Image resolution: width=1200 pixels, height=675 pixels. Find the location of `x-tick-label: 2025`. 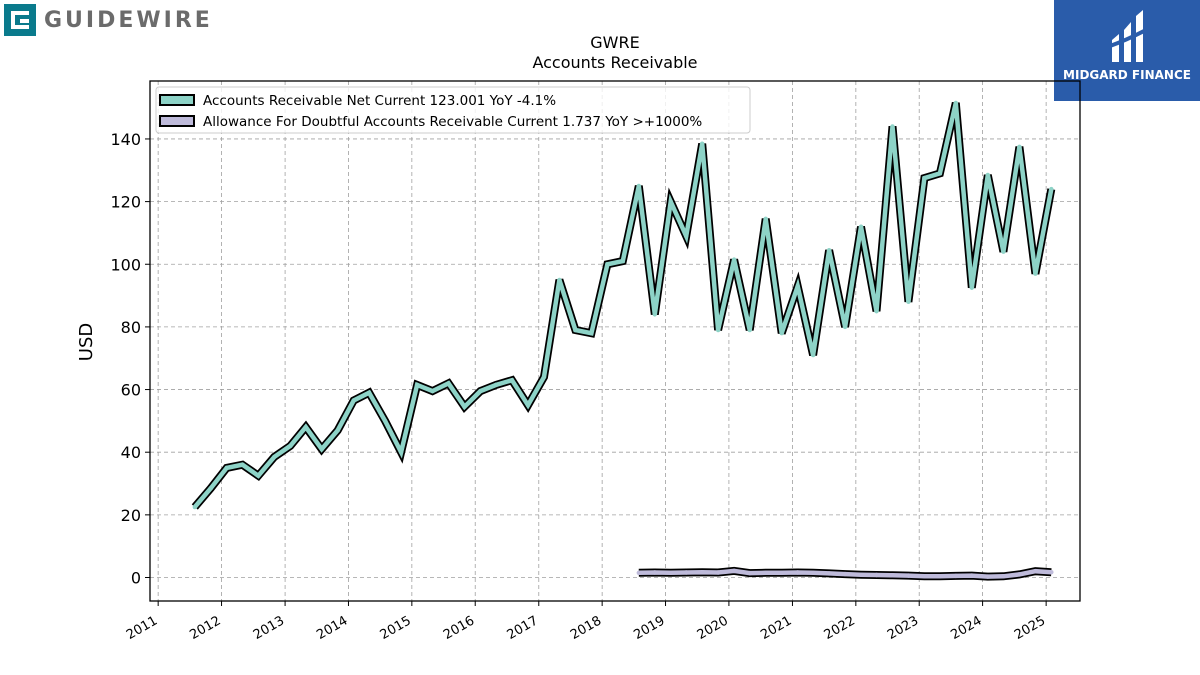

x-tick-label: 2025 is located at coordinates (1030, 628).